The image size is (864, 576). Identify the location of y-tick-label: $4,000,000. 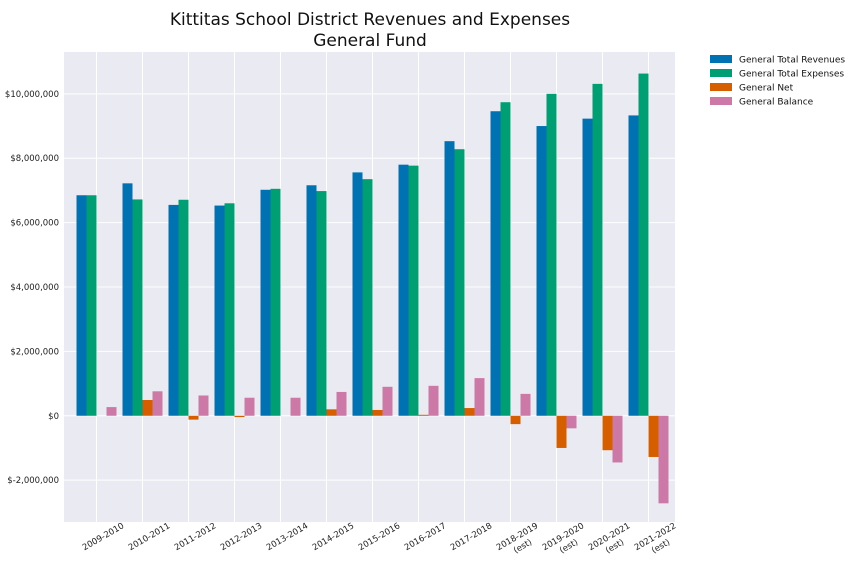
(34, 288).